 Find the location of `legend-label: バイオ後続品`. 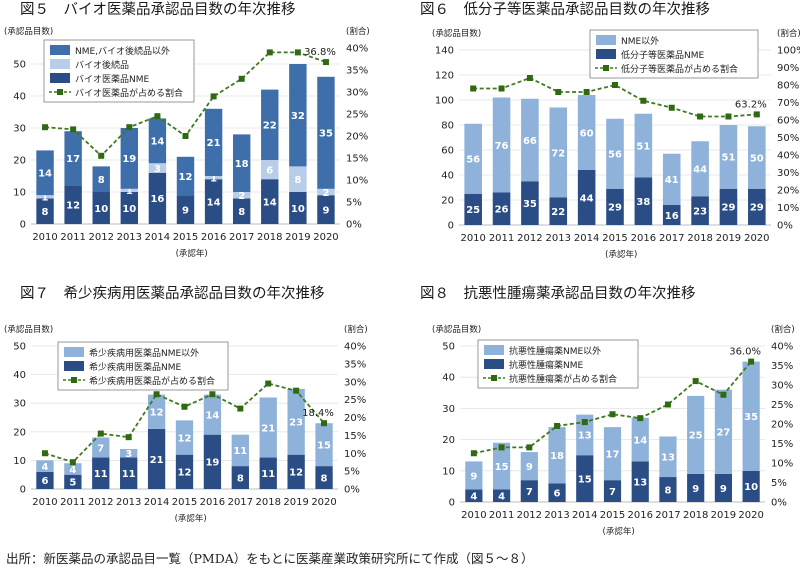

legend-label: バイオ後続品 is located at coordinates (102, 65).